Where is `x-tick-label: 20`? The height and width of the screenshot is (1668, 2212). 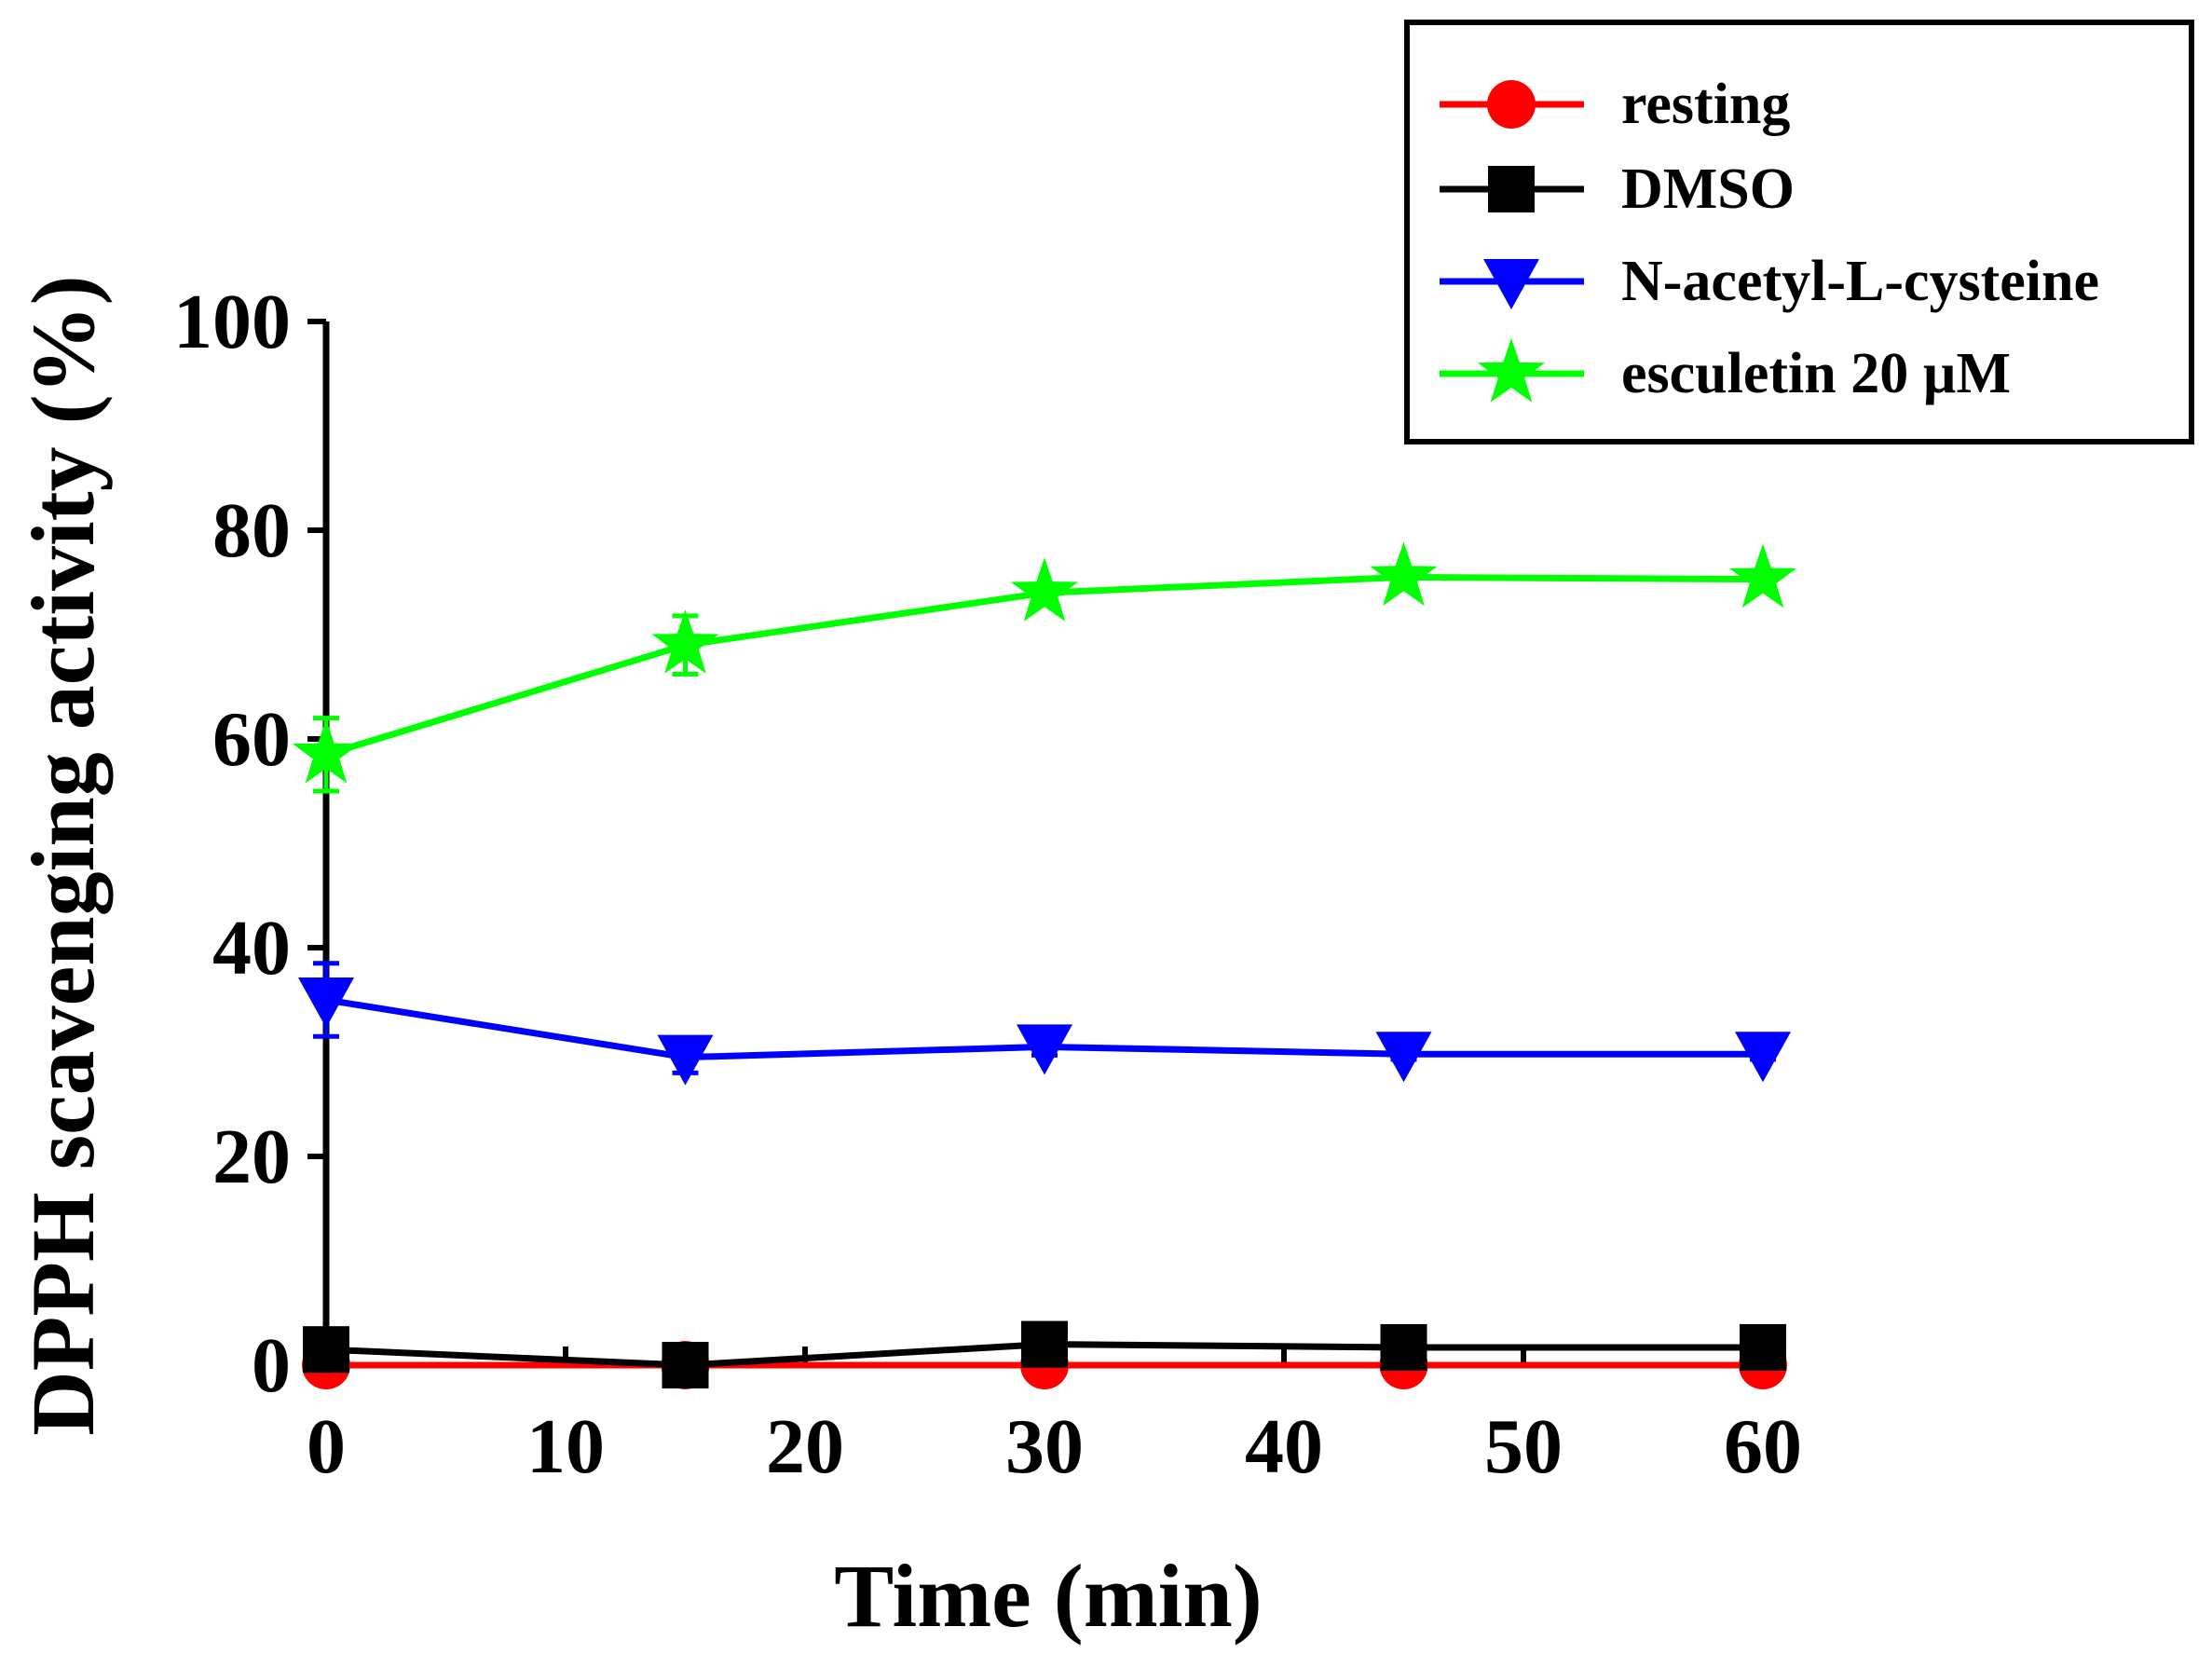 x-tick-label: 20 is located at coordinates (805, 1446).